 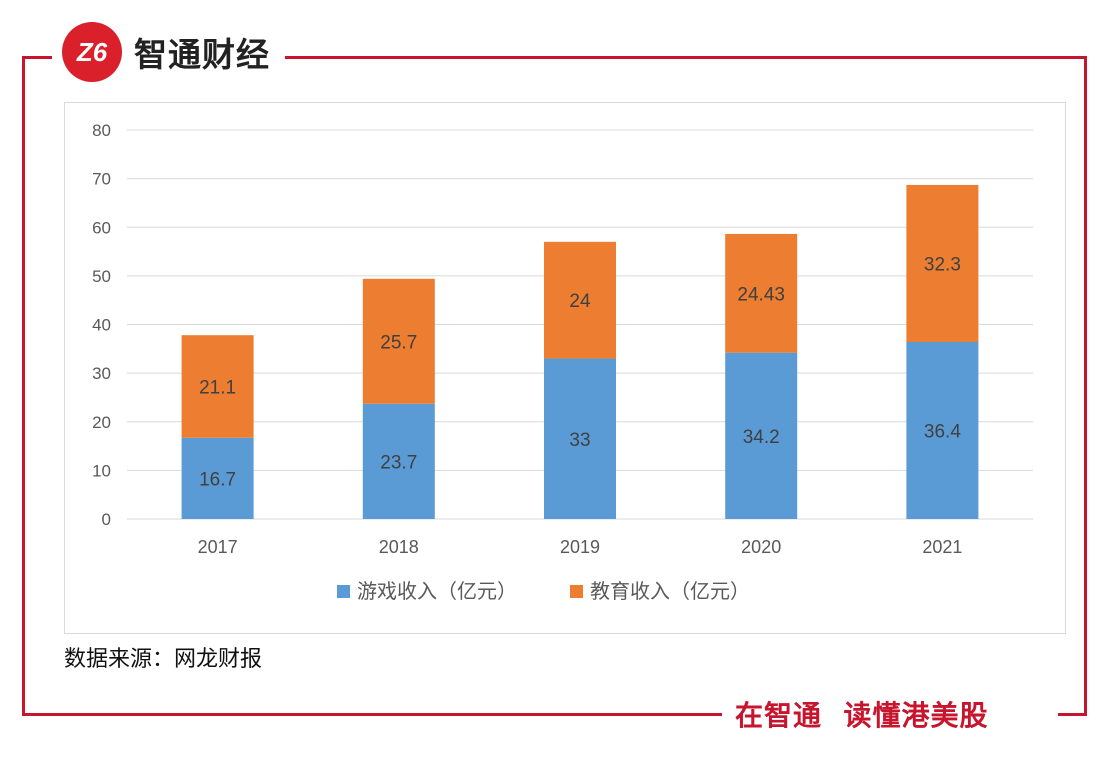 I want to click on y-tick-label: 60, so click(x=101, y=227).